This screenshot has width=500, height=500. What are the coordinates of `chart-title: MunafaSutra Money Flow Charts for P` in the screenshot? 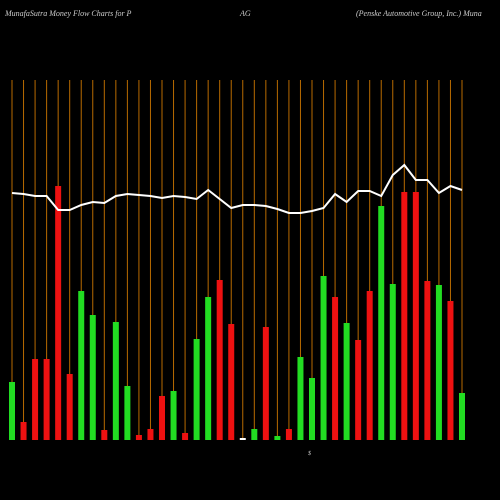 It's located at (68, 13).